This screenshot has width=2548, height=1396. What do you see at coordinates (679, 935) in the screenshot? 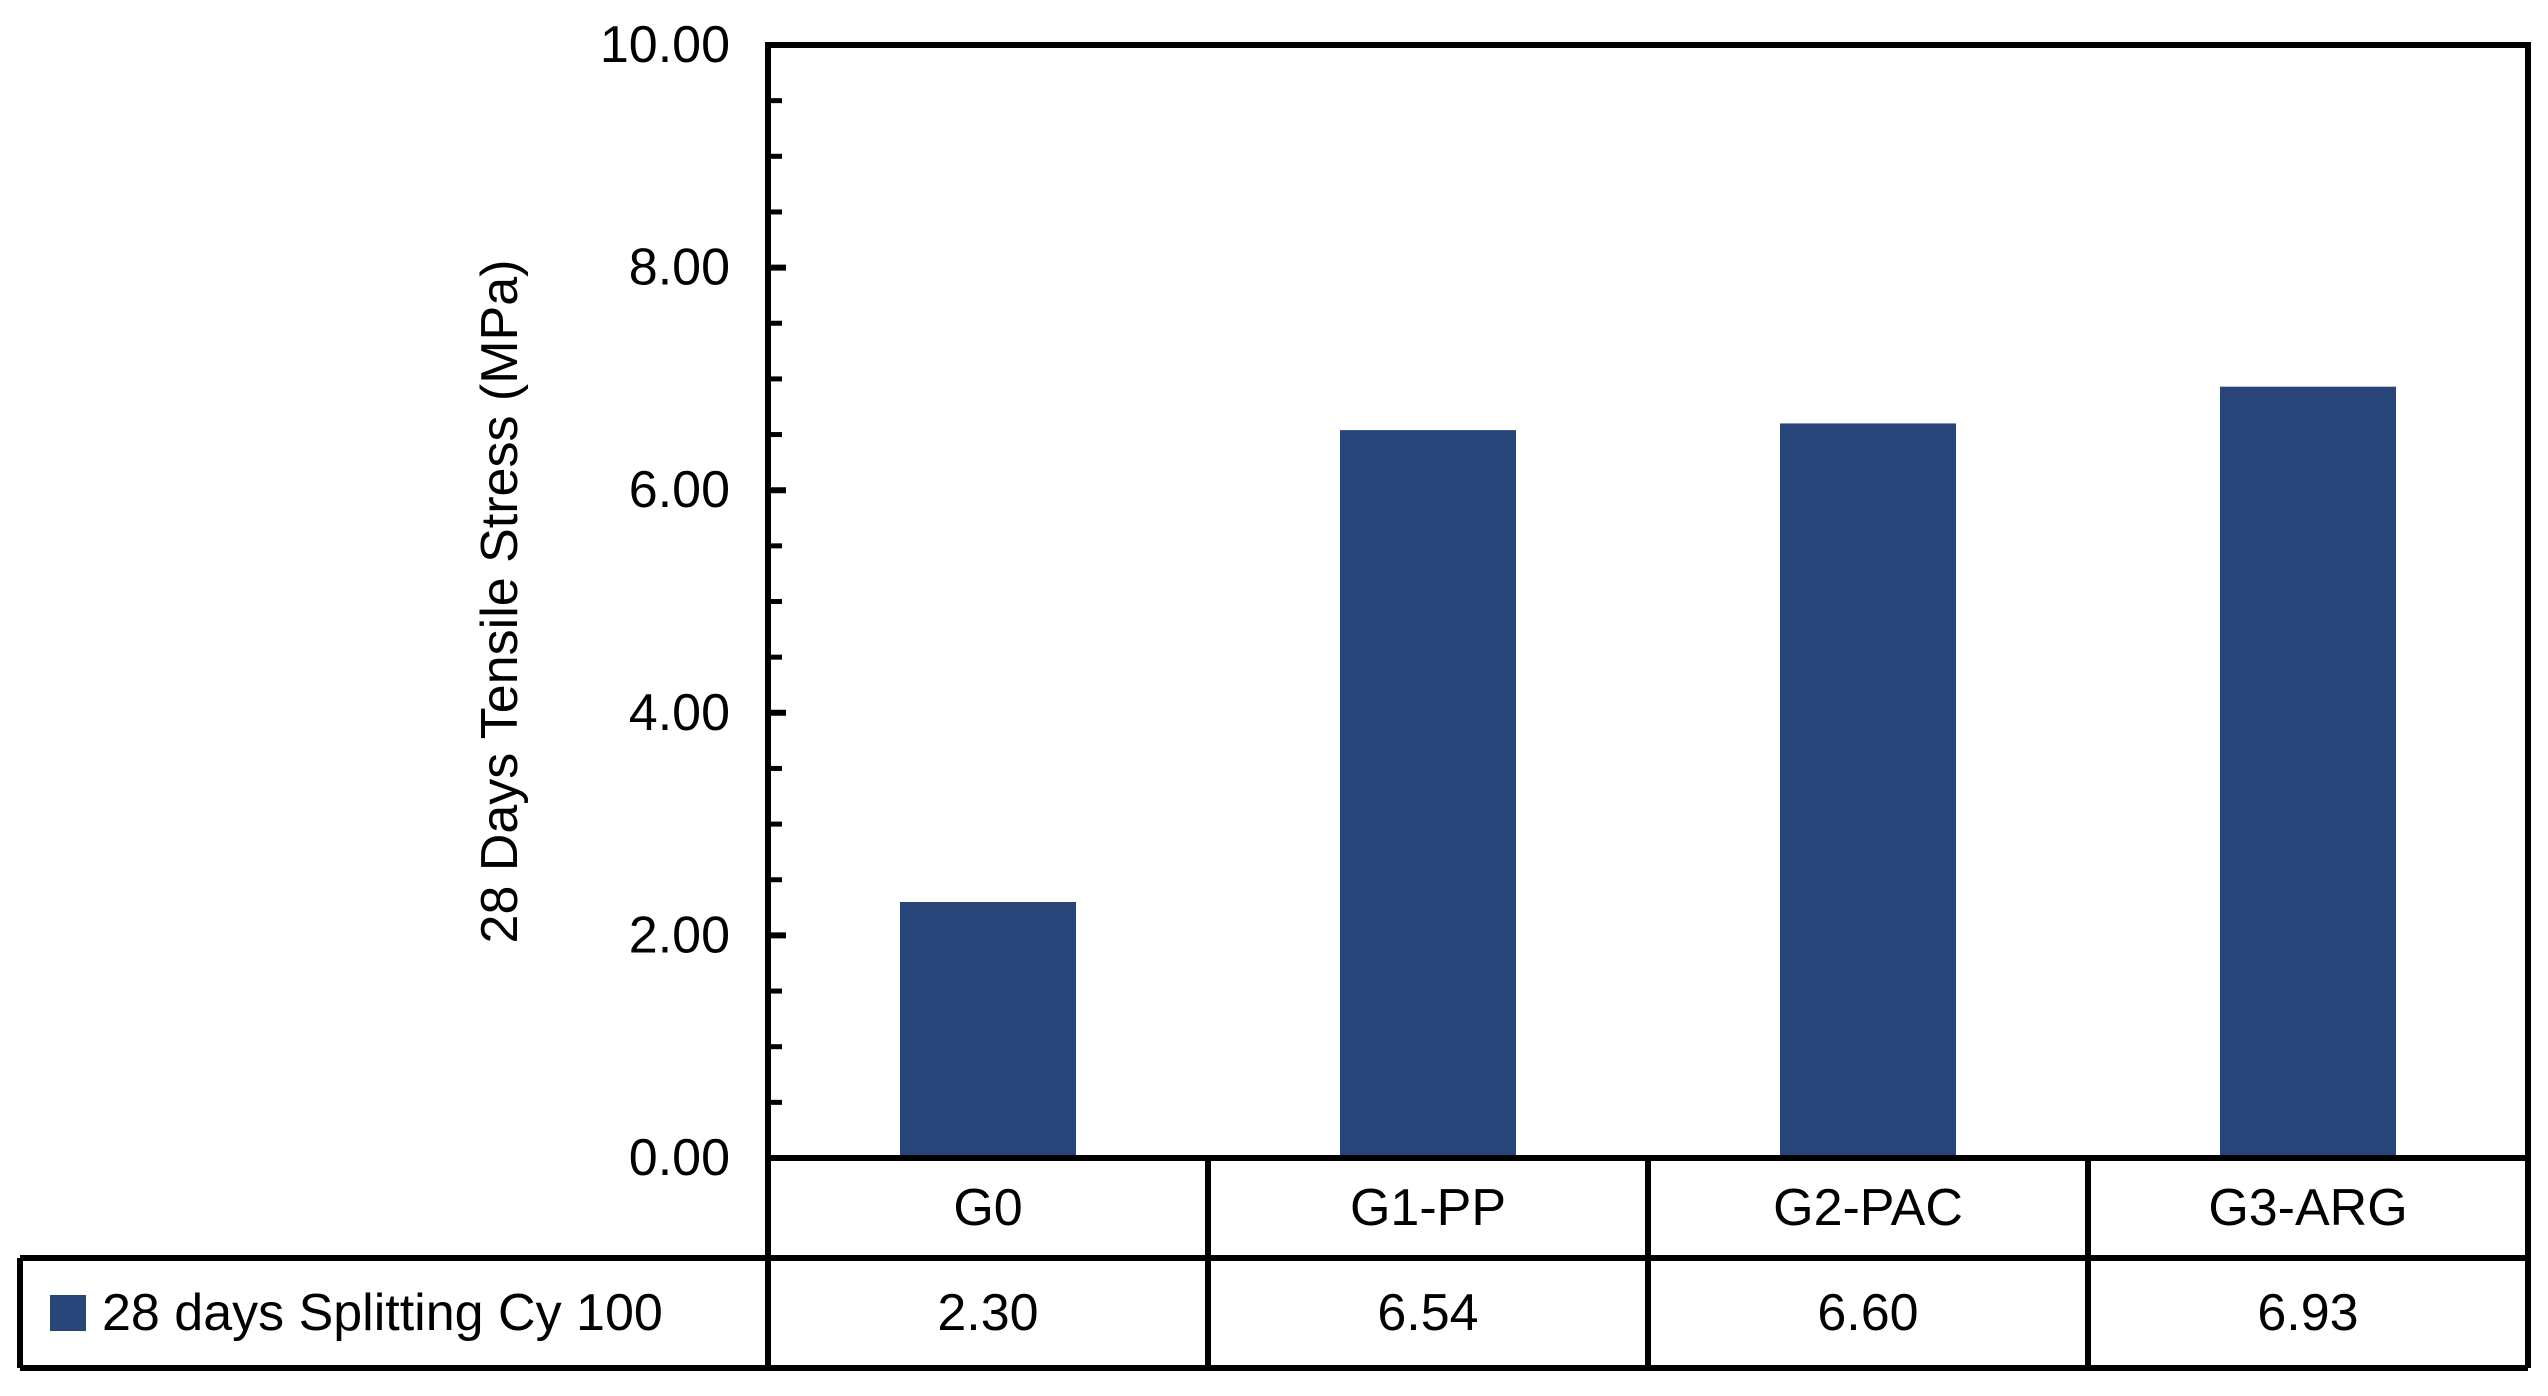
I see `y-tick-label: 2.00` at bounding box center [679, 935].